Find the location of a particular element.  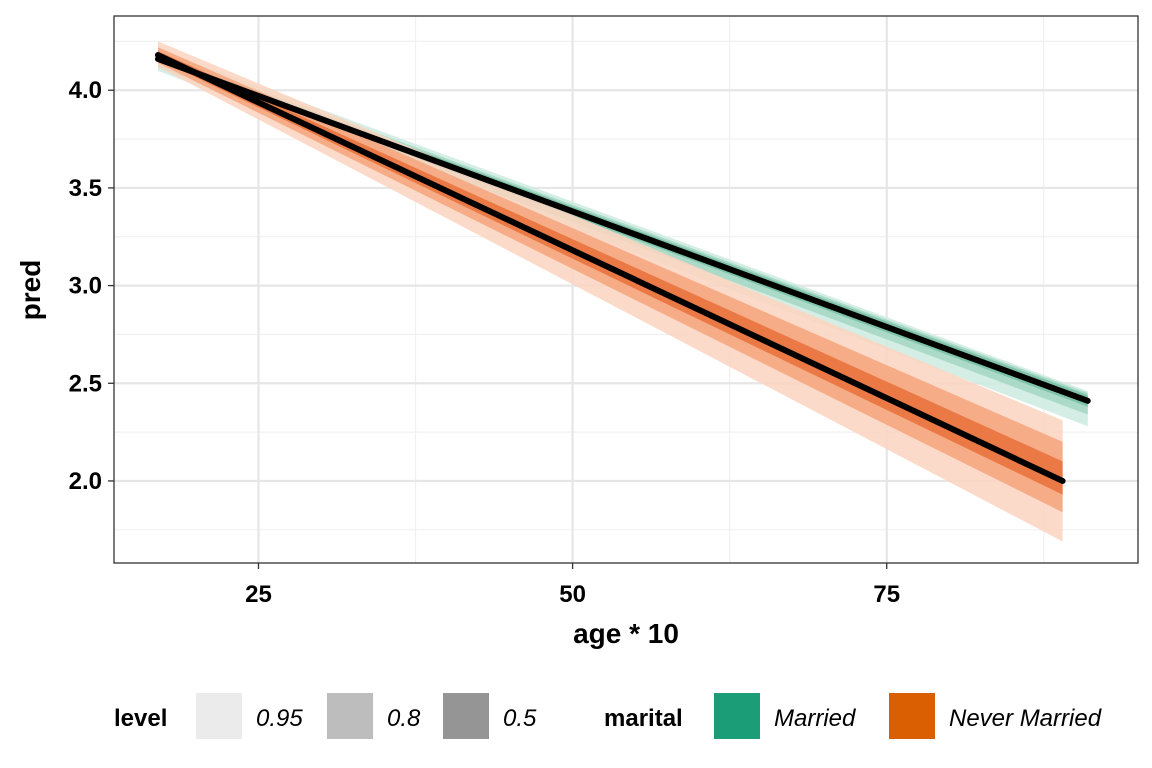

y-axis-title: pred is located at coordinates (30, 290).